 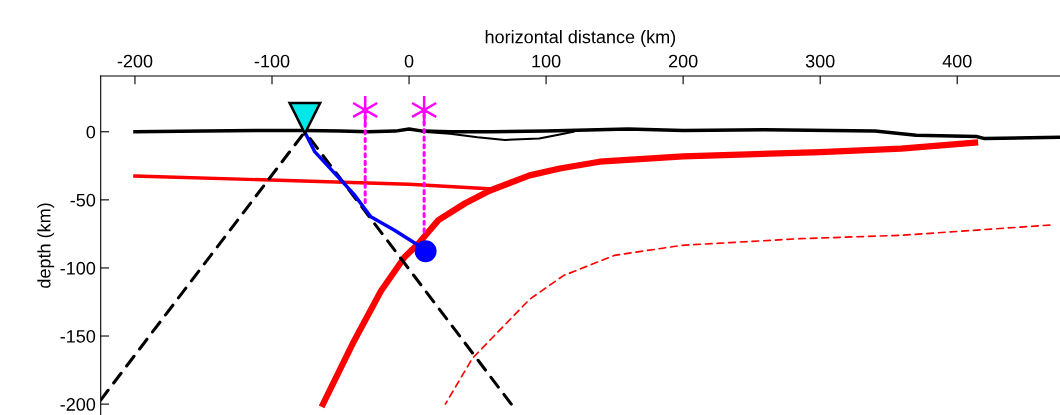 I want to click on y-tick-label: -200, so click(x=78, y=404).